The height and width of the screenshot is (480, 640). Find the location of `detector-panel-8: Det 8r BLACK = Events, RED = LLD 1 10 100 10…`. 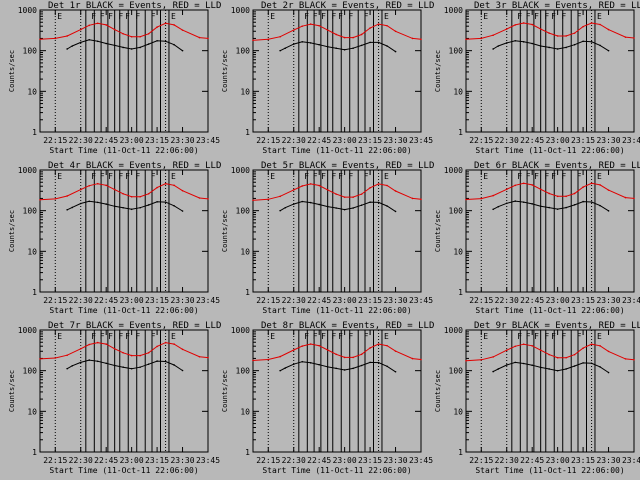

detector-panel-8: Det 8r BLACK = Events, RED = LLD 1 10 100 10… is located at coordinates (327, 398).